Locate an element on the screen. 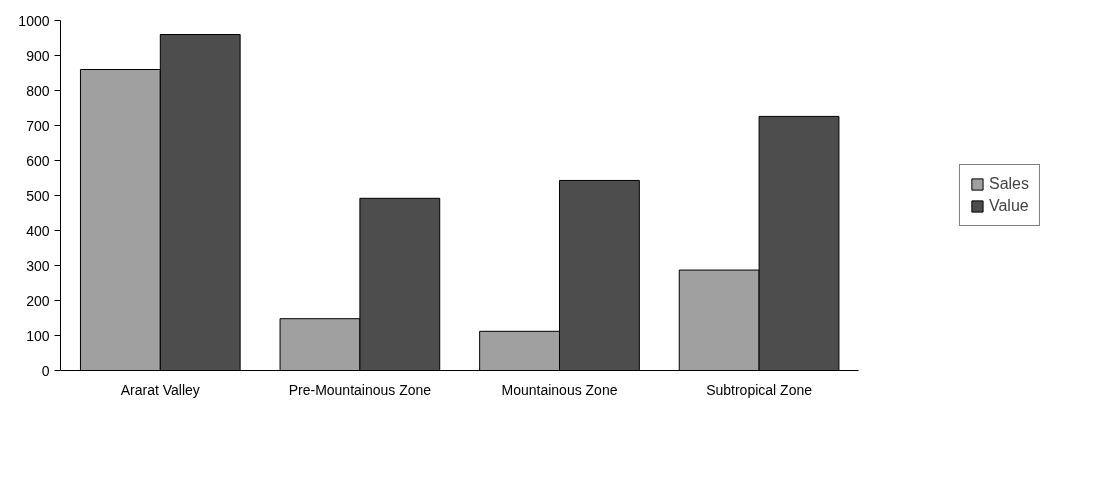 This screenshot has width=1106, height=496. x-tick-label: Pre-Mountainous Zone is located at coordinates (360, 389).